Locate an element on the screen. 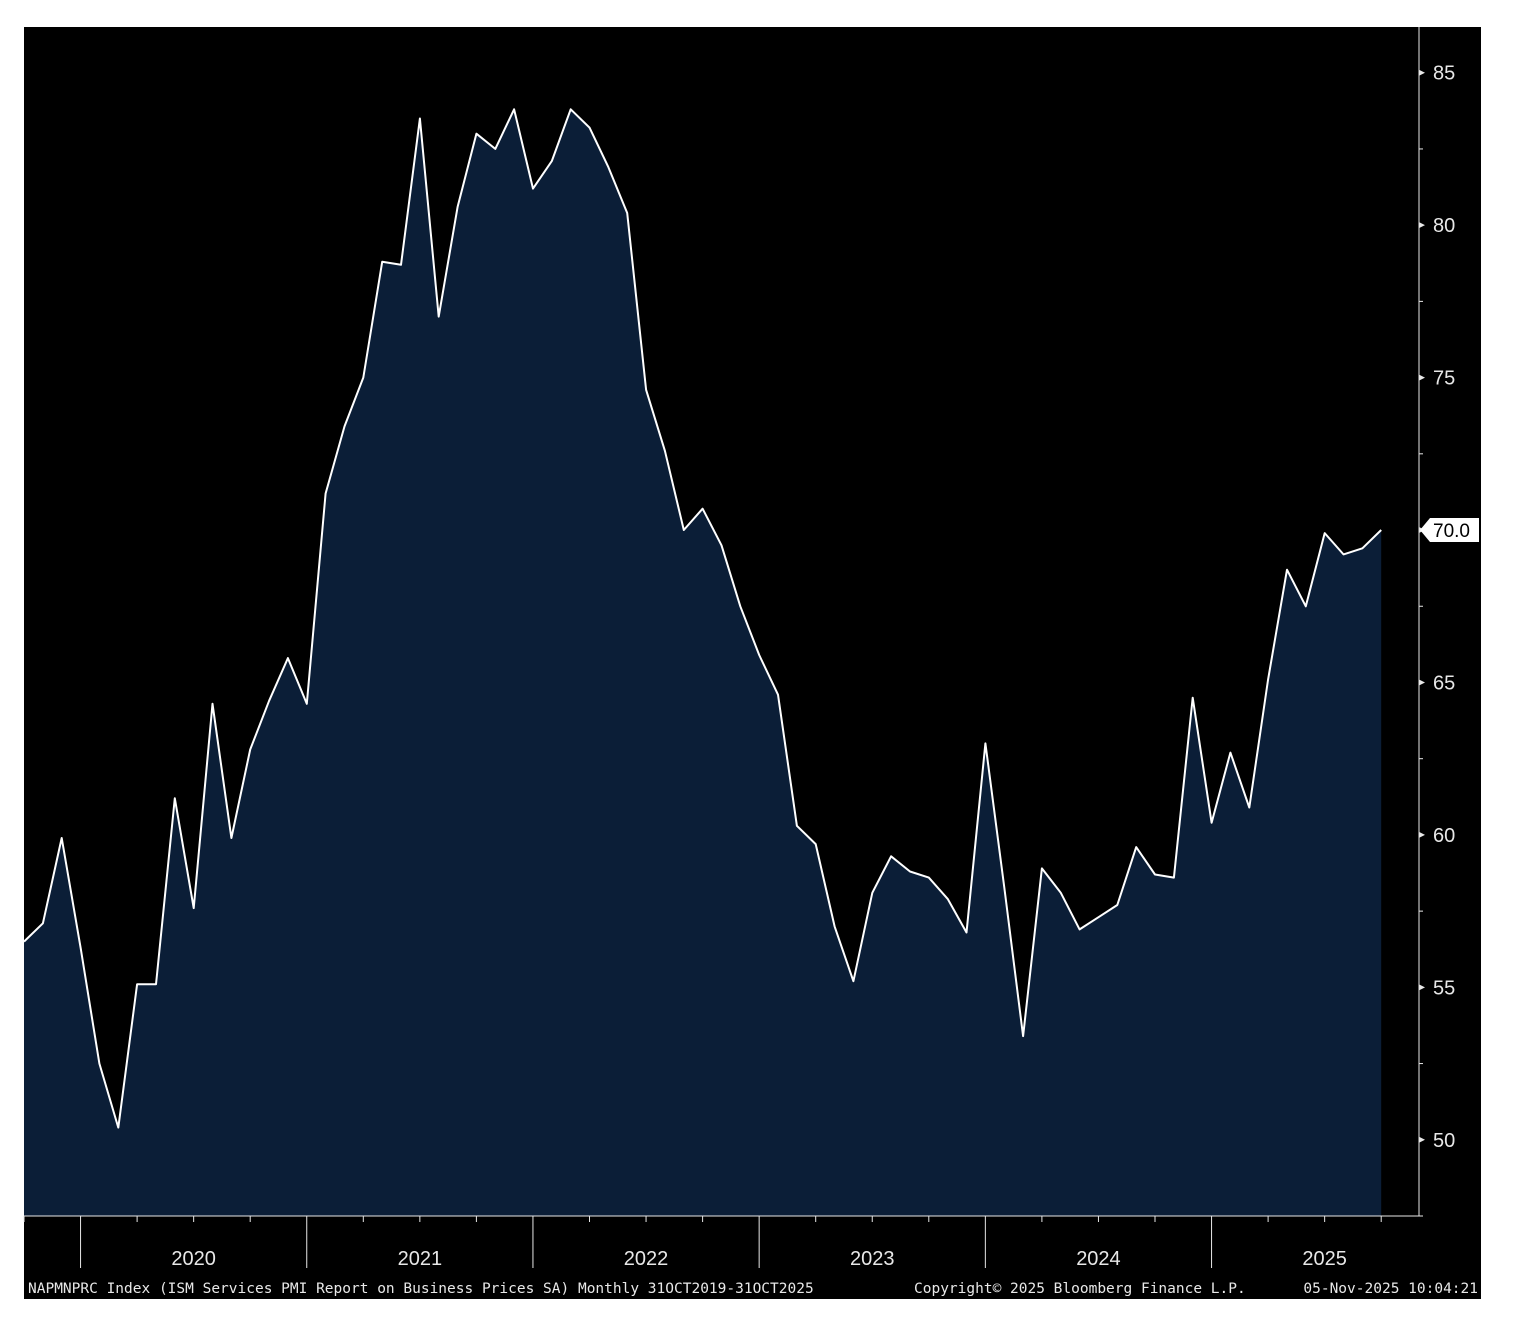 The image size is (1518, 1325). last-value-marker: 70.0 is located at coordinates (1449, 530).